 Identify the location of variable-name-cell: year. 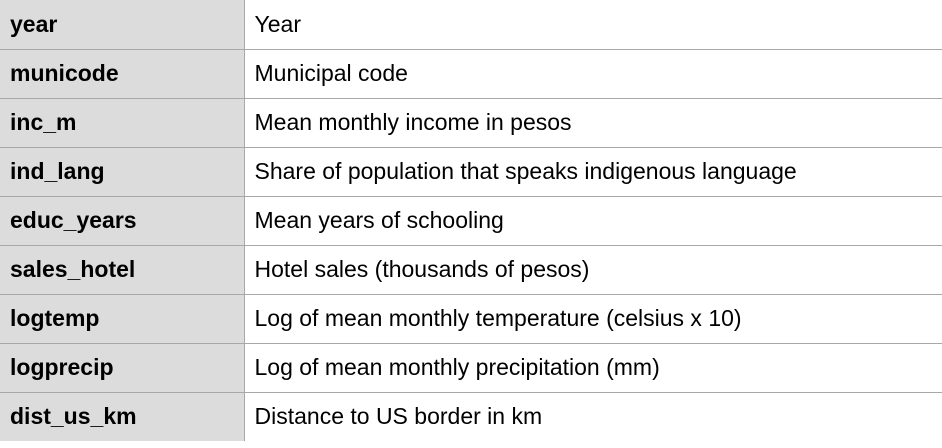
(122, 25).